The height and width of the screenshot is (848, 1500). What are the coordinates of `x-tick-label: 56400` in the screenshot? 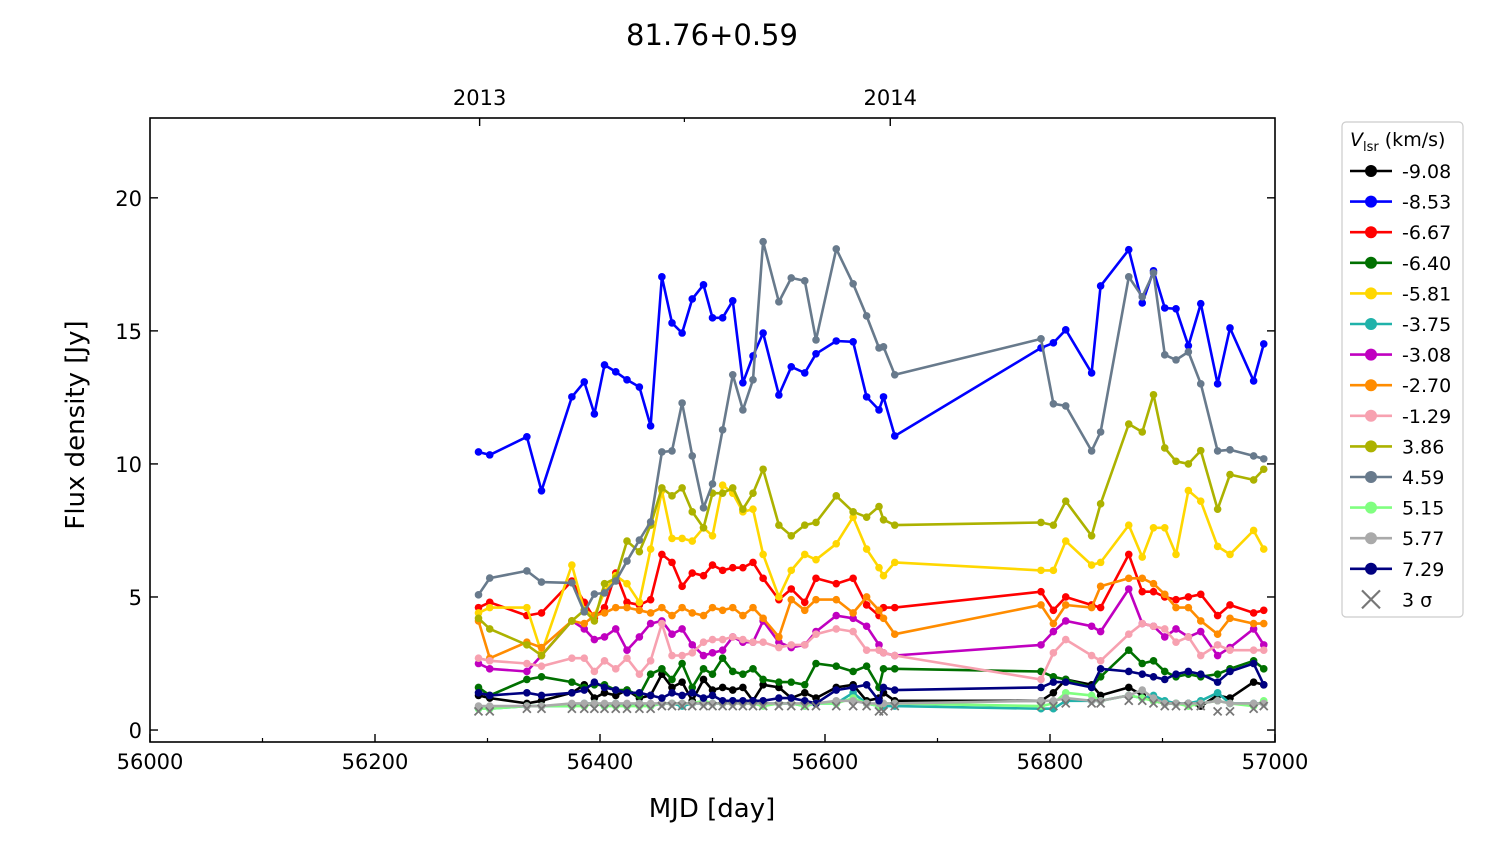 It's located at (600, 762).